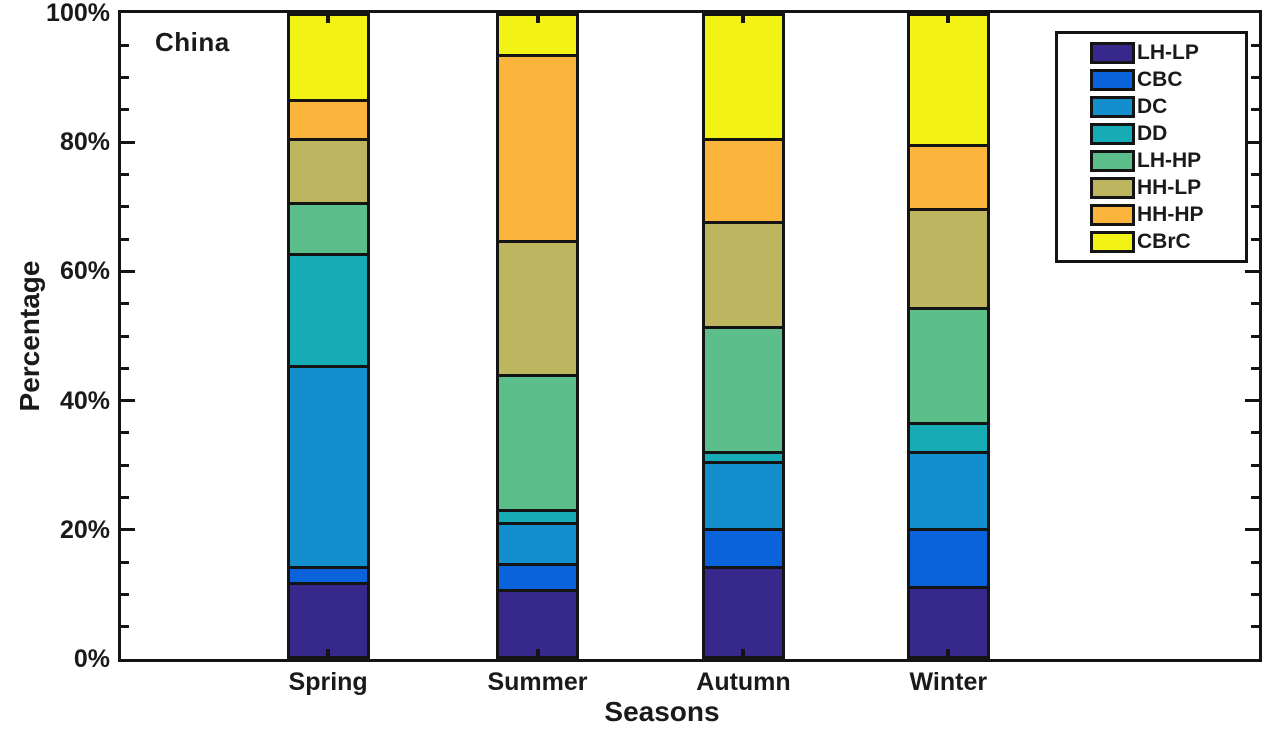 This screenshot has height=730, width=1269. I want to click on legend-item-cbrc: CBrC, so click(1165, 242).